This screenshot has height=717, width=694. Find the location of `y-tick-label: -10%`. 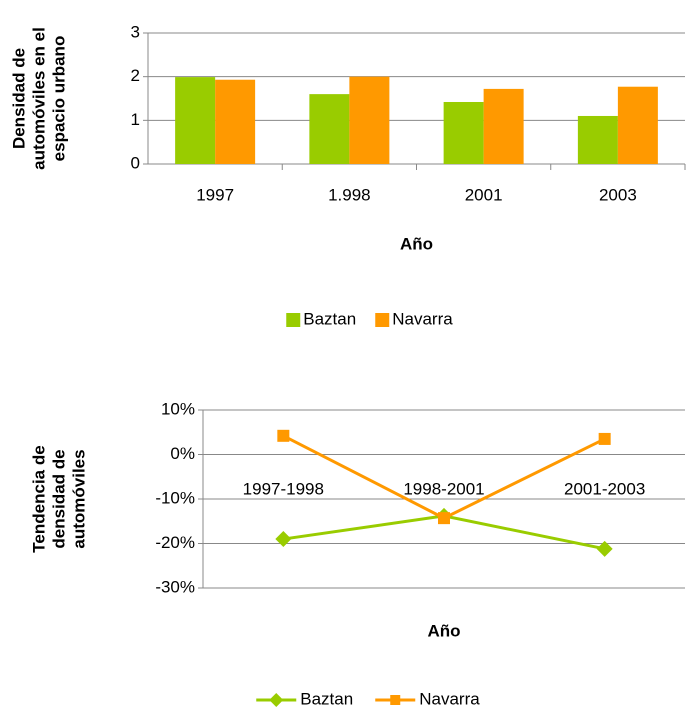

y-tick-label: -10% is located at coordinates (175, 497).